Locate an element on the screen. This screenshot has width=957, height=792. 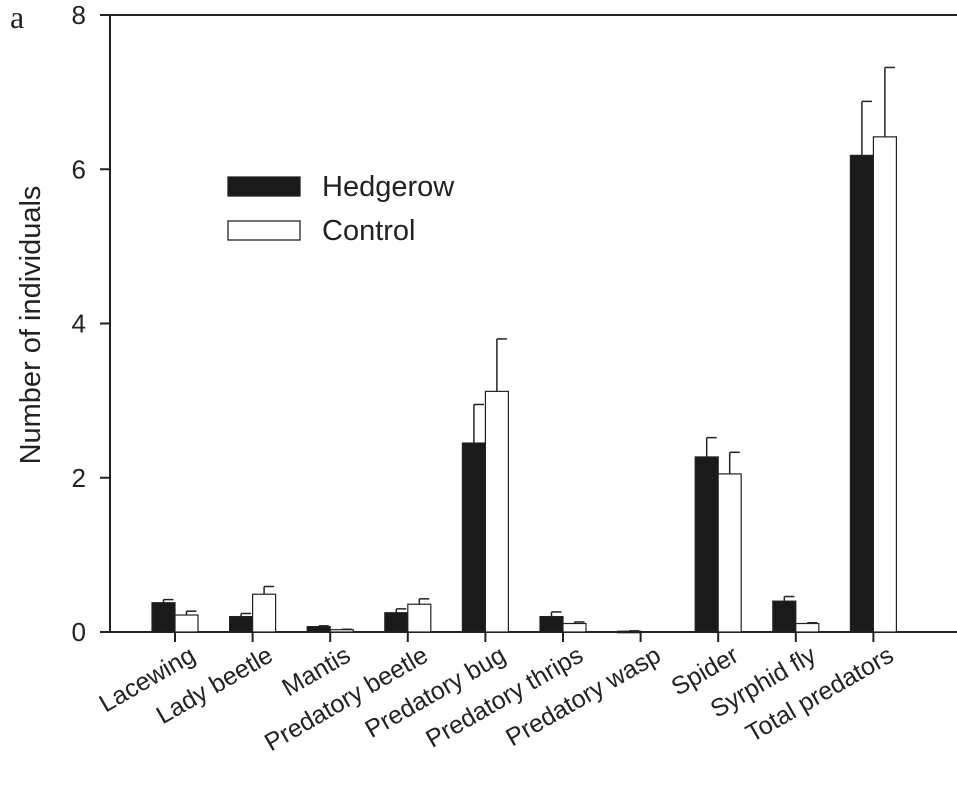
legend-swatch-hedgerow is located at coordinates (264, 186).